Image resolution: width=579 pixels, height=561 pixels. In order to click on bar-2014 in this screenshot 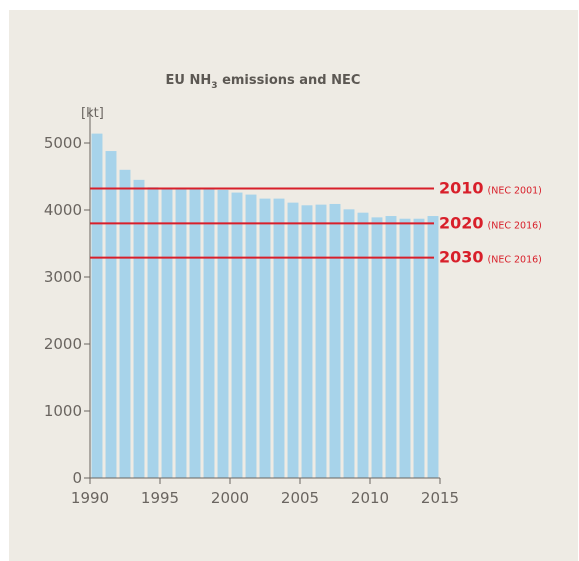, I will do `click(433, 347)`.